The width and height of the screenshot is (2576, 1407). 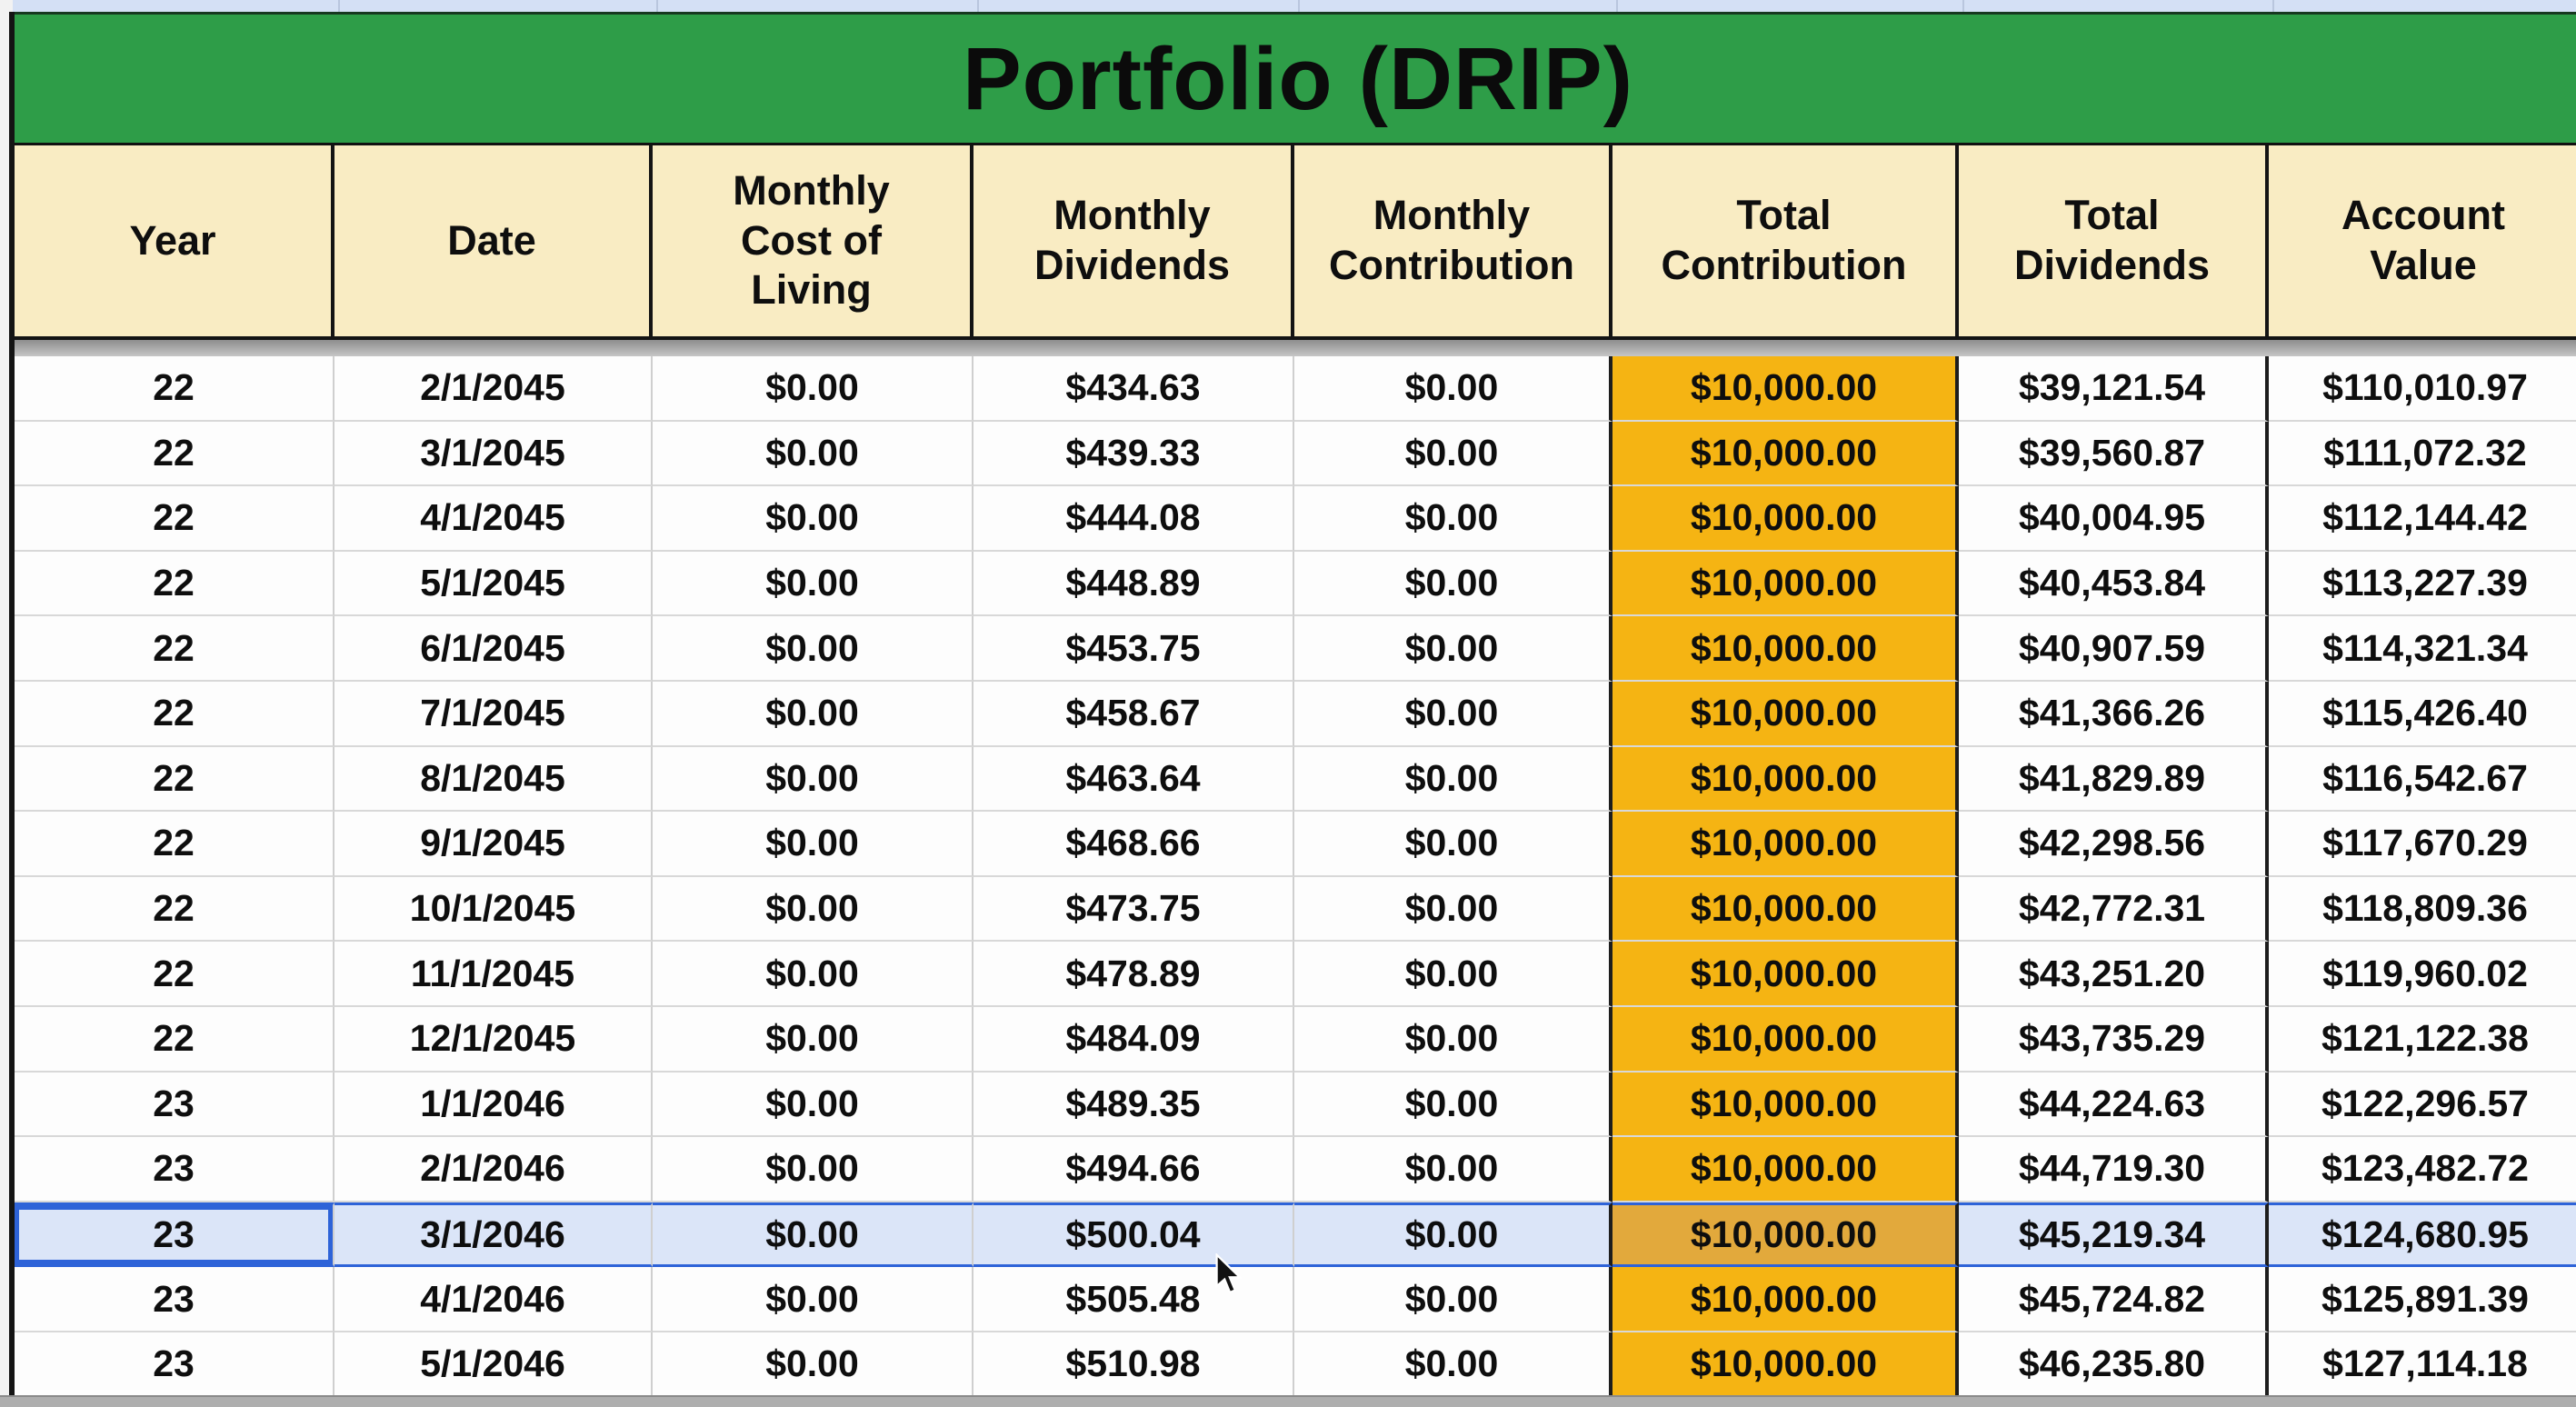 What do you see at coordinates (494, 454) in the screenshot?
I see `cell-date: 3/1/2045` at bounding box center [494, 454].